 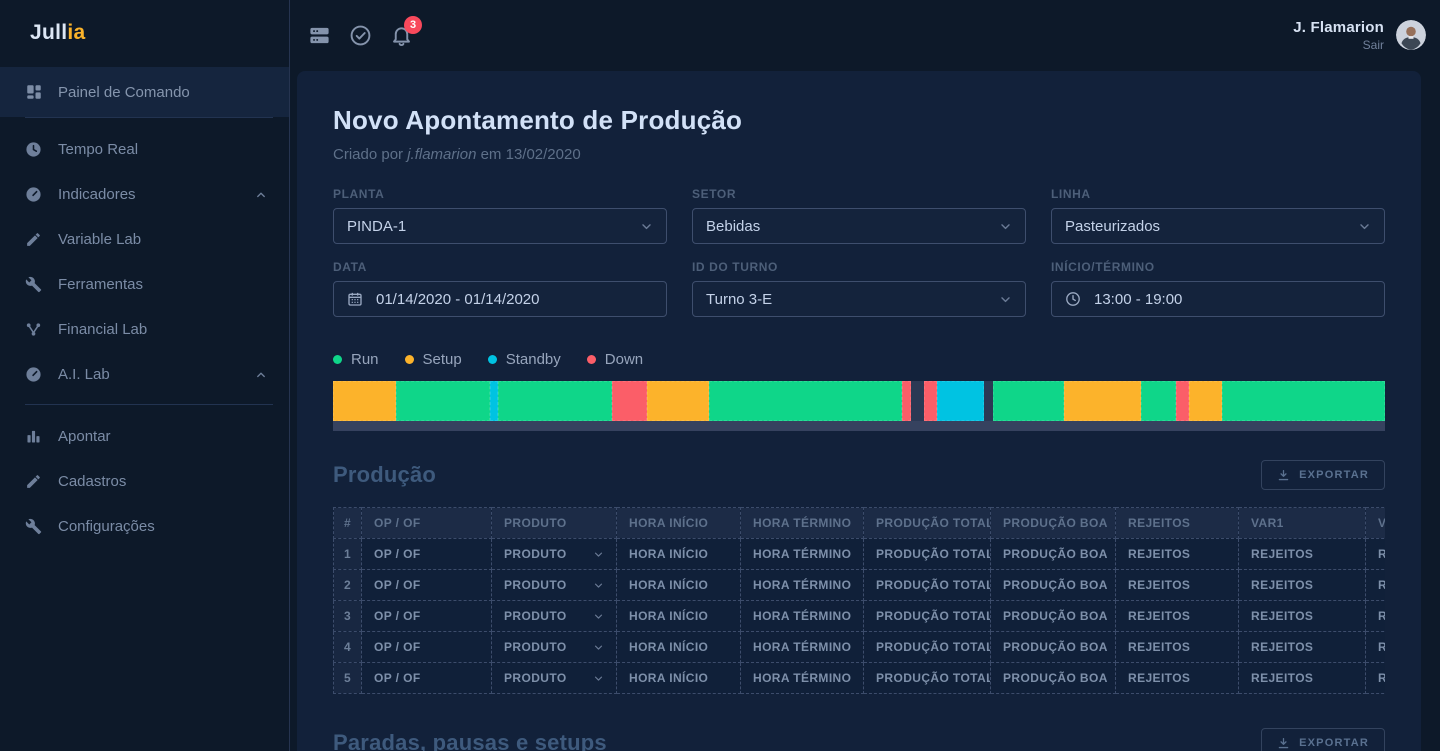 I want to click on sidebar-item-variable-lab: Variable Lab, so click(x=144, y=239).